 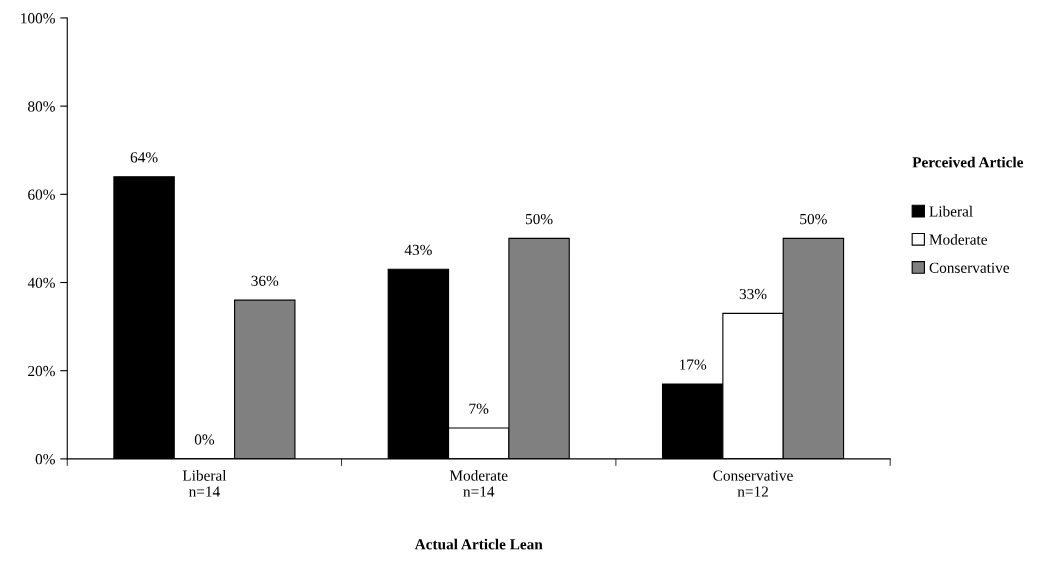 What do you see at coordinates (144, 157) in the screenshot?
I see `data-label: 64%` at bounding box center [144, 157].